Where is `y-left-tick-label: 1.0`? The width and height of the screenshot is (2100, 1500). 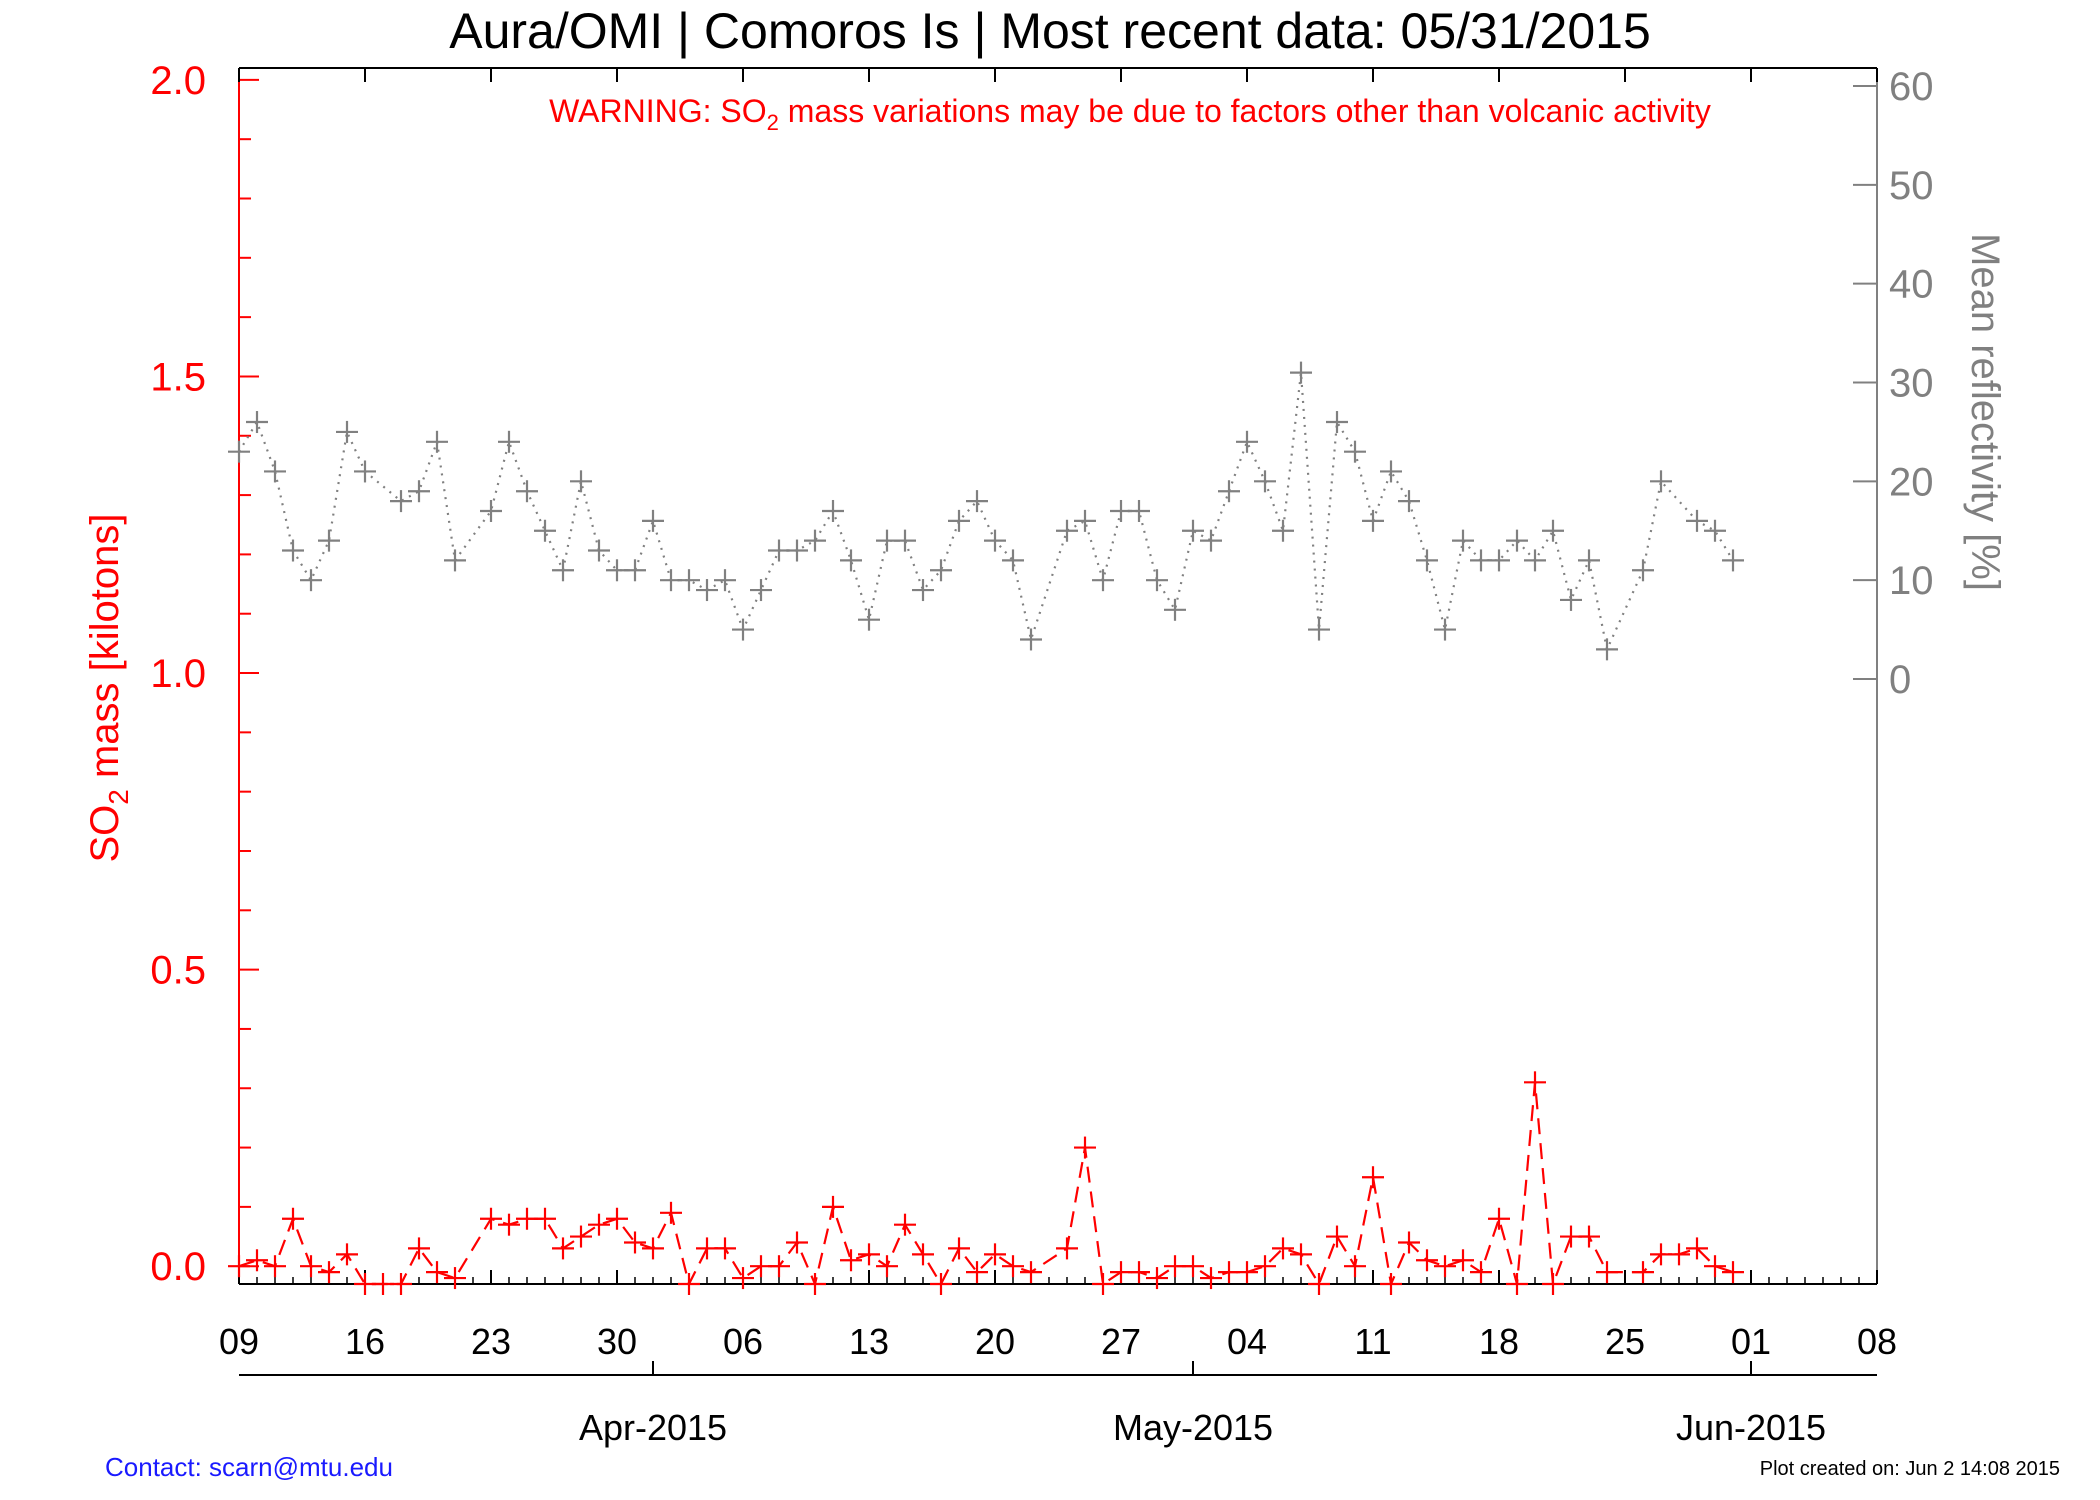 y-left-tick-label: 1.0 is located at coordinates (178, 674).